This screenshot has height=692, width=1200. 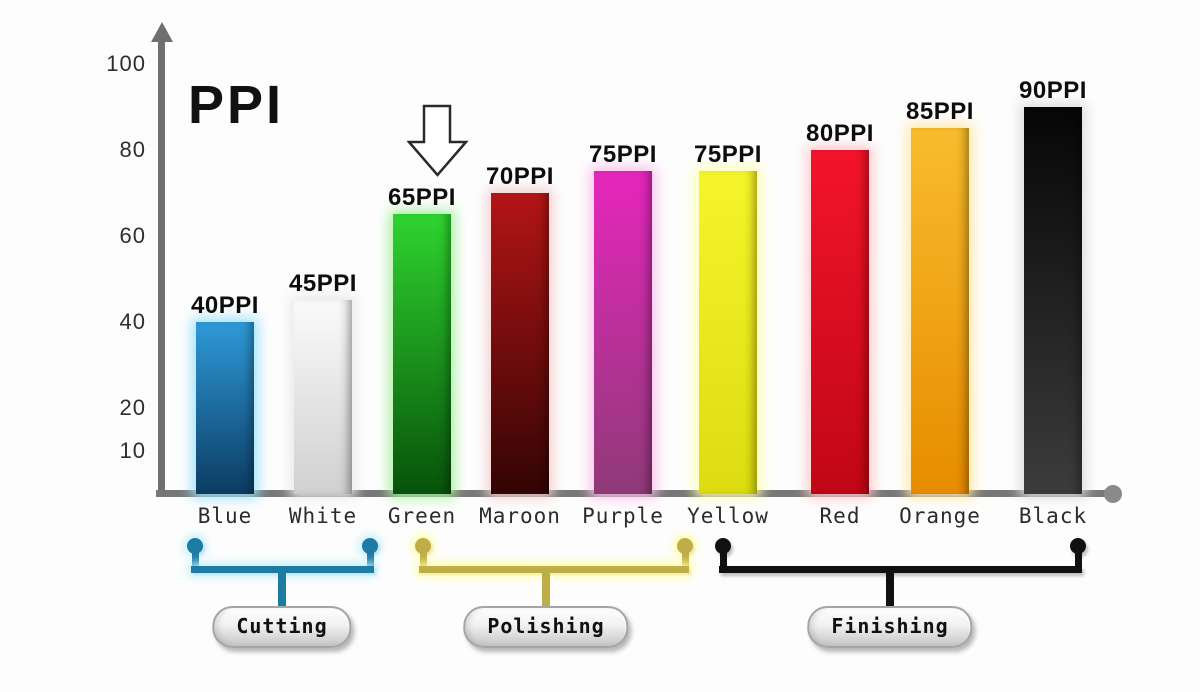 What do you see at coordinates (132, 149) in the screenshot?
I see `y-tick-label-80: 80` at bounding box center [132, 149].